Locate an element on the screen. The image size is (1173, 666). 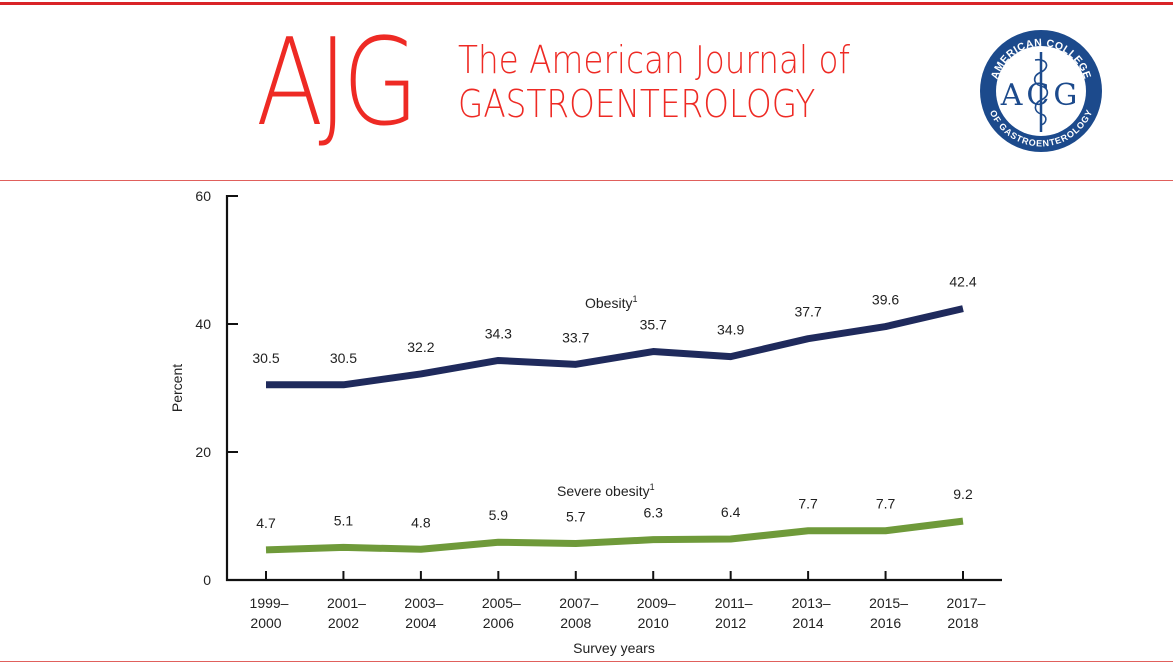
series-name-label: Severe obesity1 is located at coordinates (606, 490).